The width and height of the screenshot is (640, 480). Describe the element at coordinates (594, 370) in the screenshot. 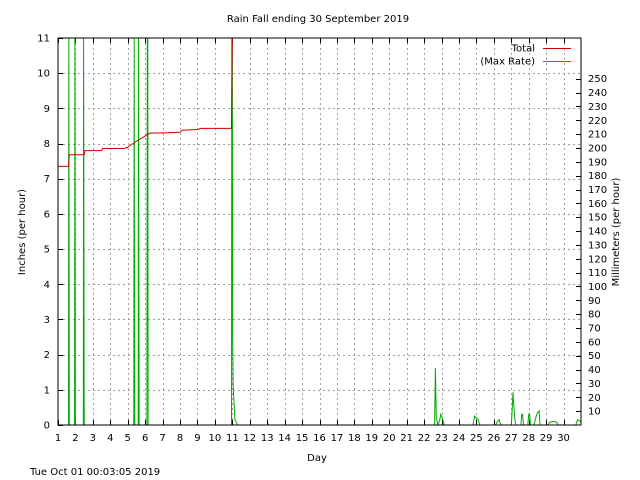

I see `y2-tick-label: 40` at that location.